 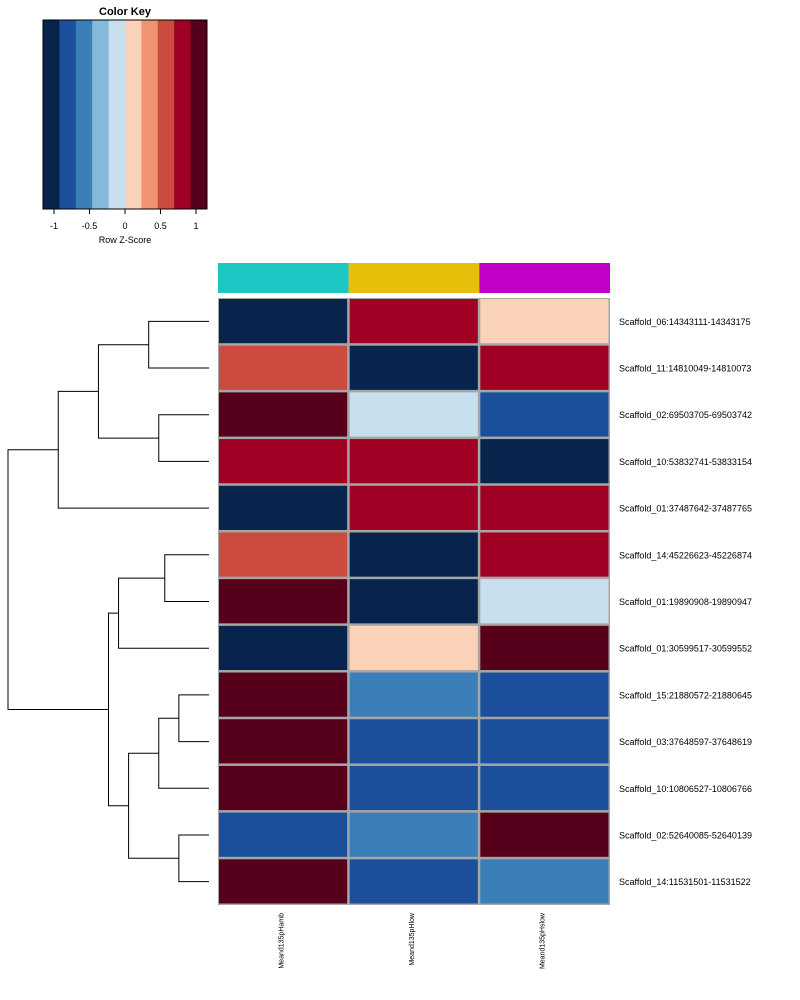 What do you see at coordinates (90, 226) in the screenshot?
I see `color-key-tick-label: -0.5` at bounding box center [90, 226].